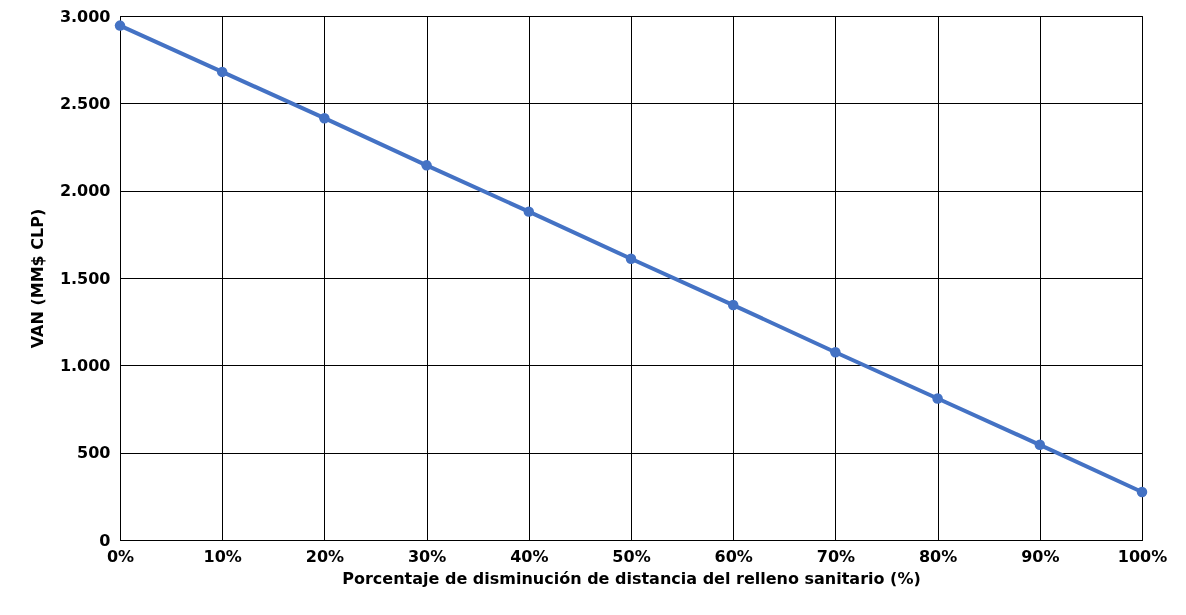  I want to click on x-tick-label: 100%, so click(1142, 556).